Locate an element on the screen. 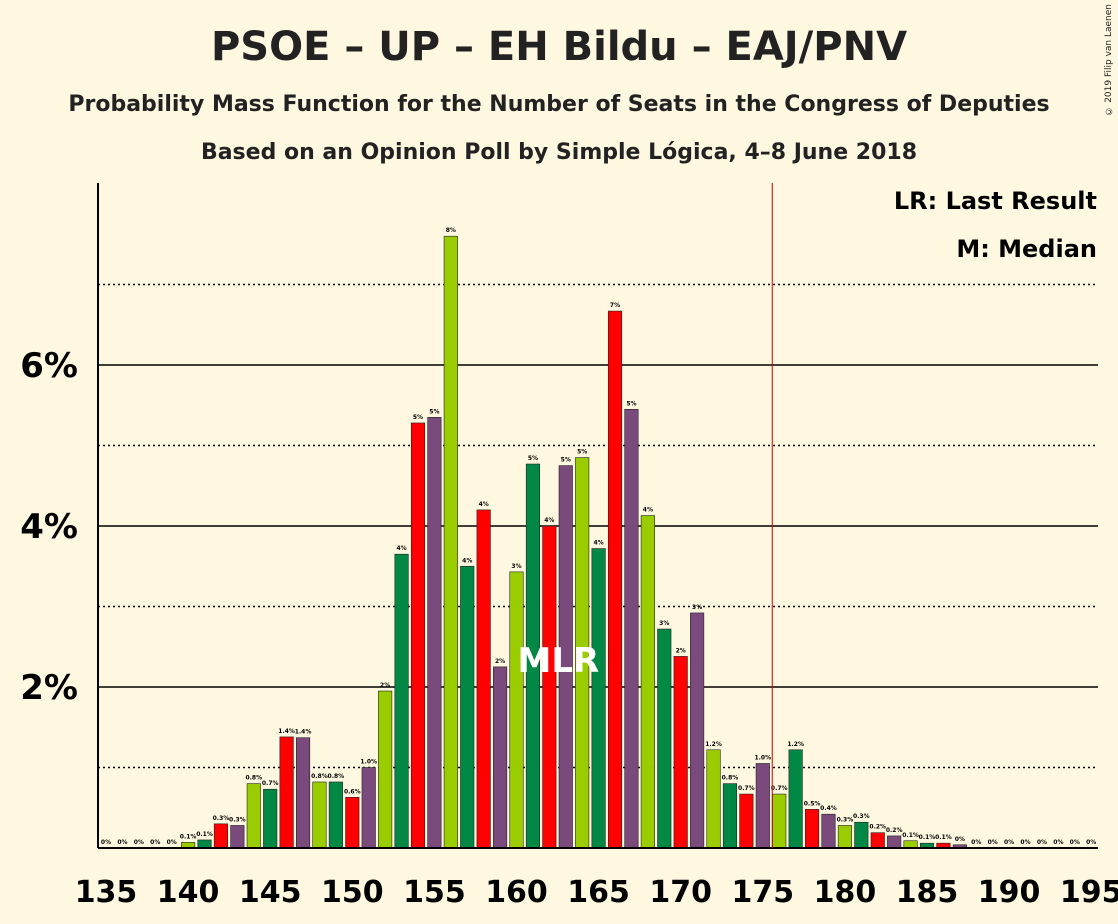 The width and height of the screenshot is (1118, 924). data-label: 1.4% is located at coordinates (303, 732).